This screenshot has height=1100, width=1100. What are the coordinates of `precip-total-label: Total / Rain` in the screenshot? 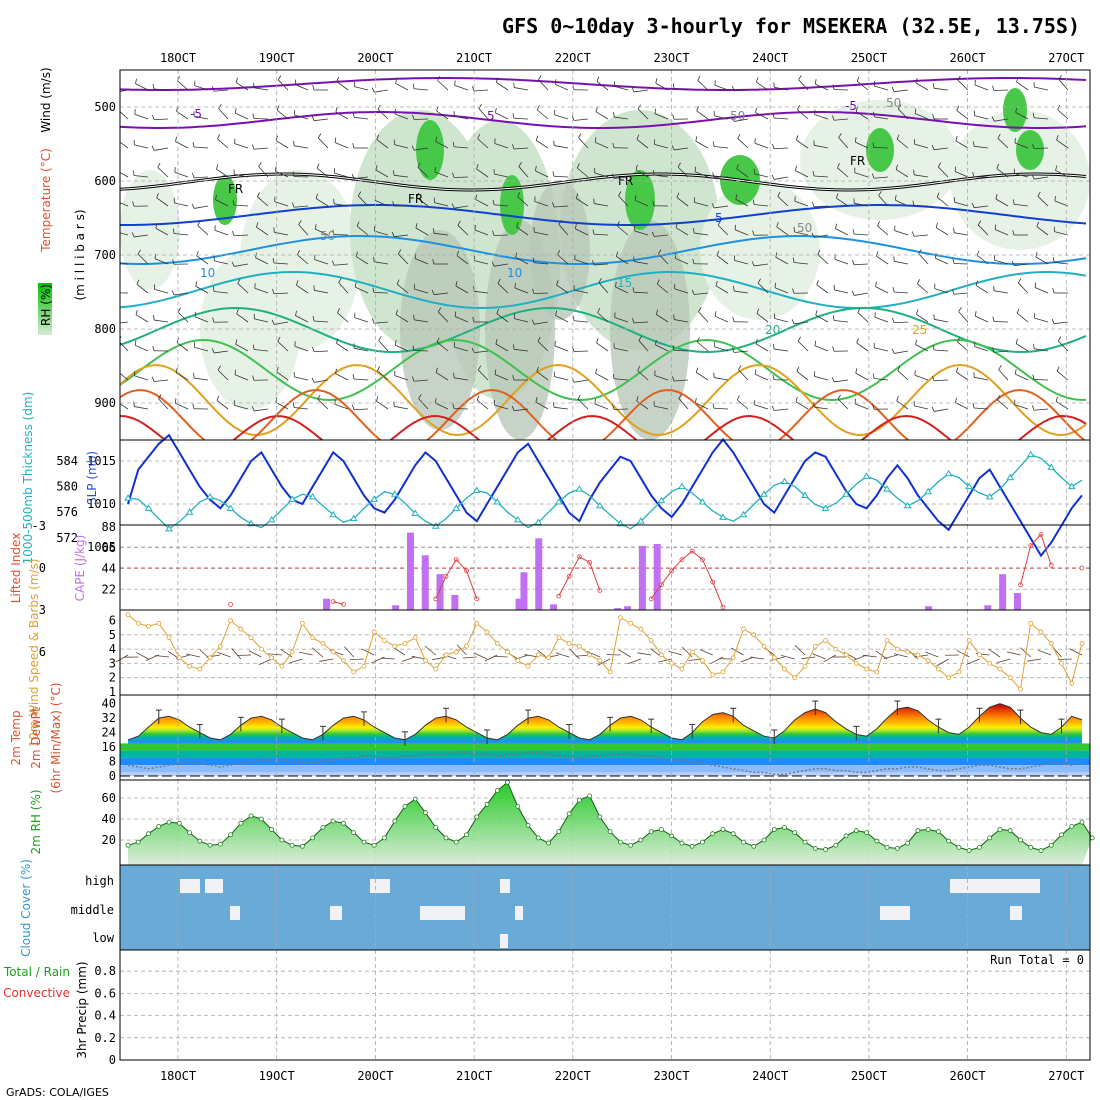 It's located at (36, 972).